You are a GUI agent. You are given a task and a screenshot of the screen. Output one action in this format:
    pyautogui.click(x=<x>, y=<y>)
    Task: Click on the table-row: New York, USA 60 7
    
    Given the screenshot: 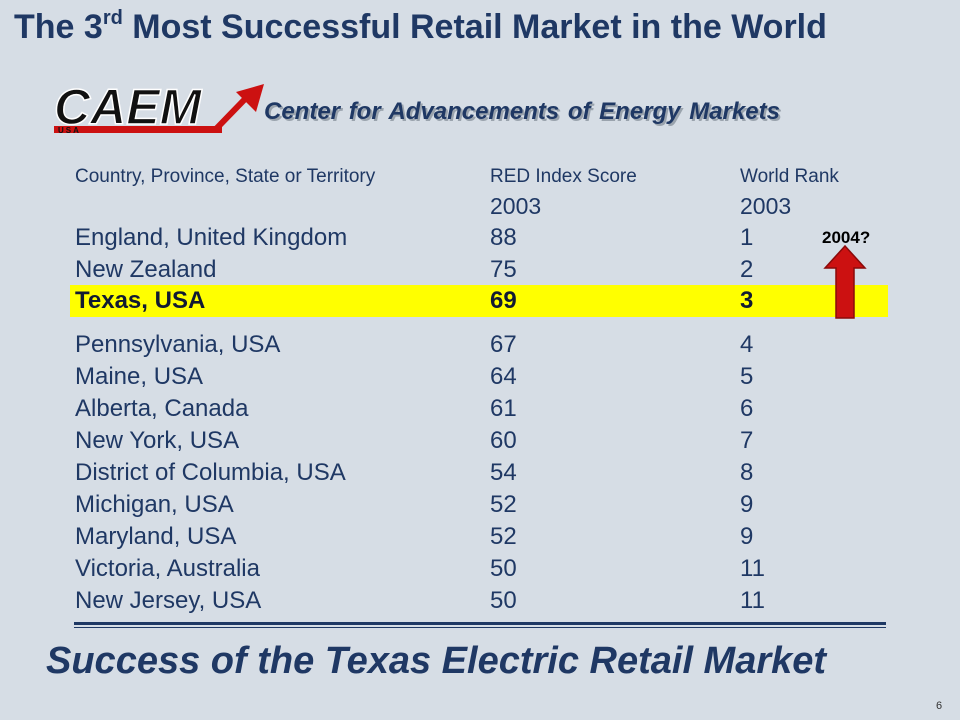 What is the action you would take?
    pyautogui.click(x=479, y=441)
    